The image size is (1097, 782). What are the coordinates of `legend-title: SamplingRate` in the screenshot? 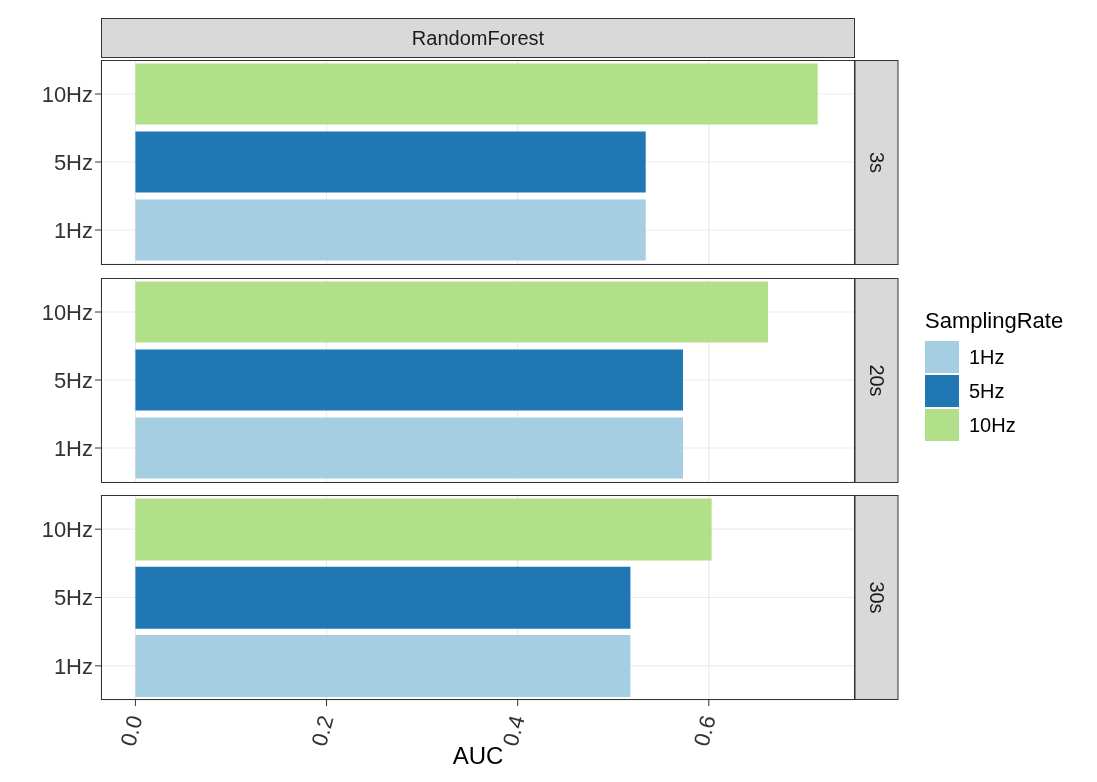 It's located at (994, 321).